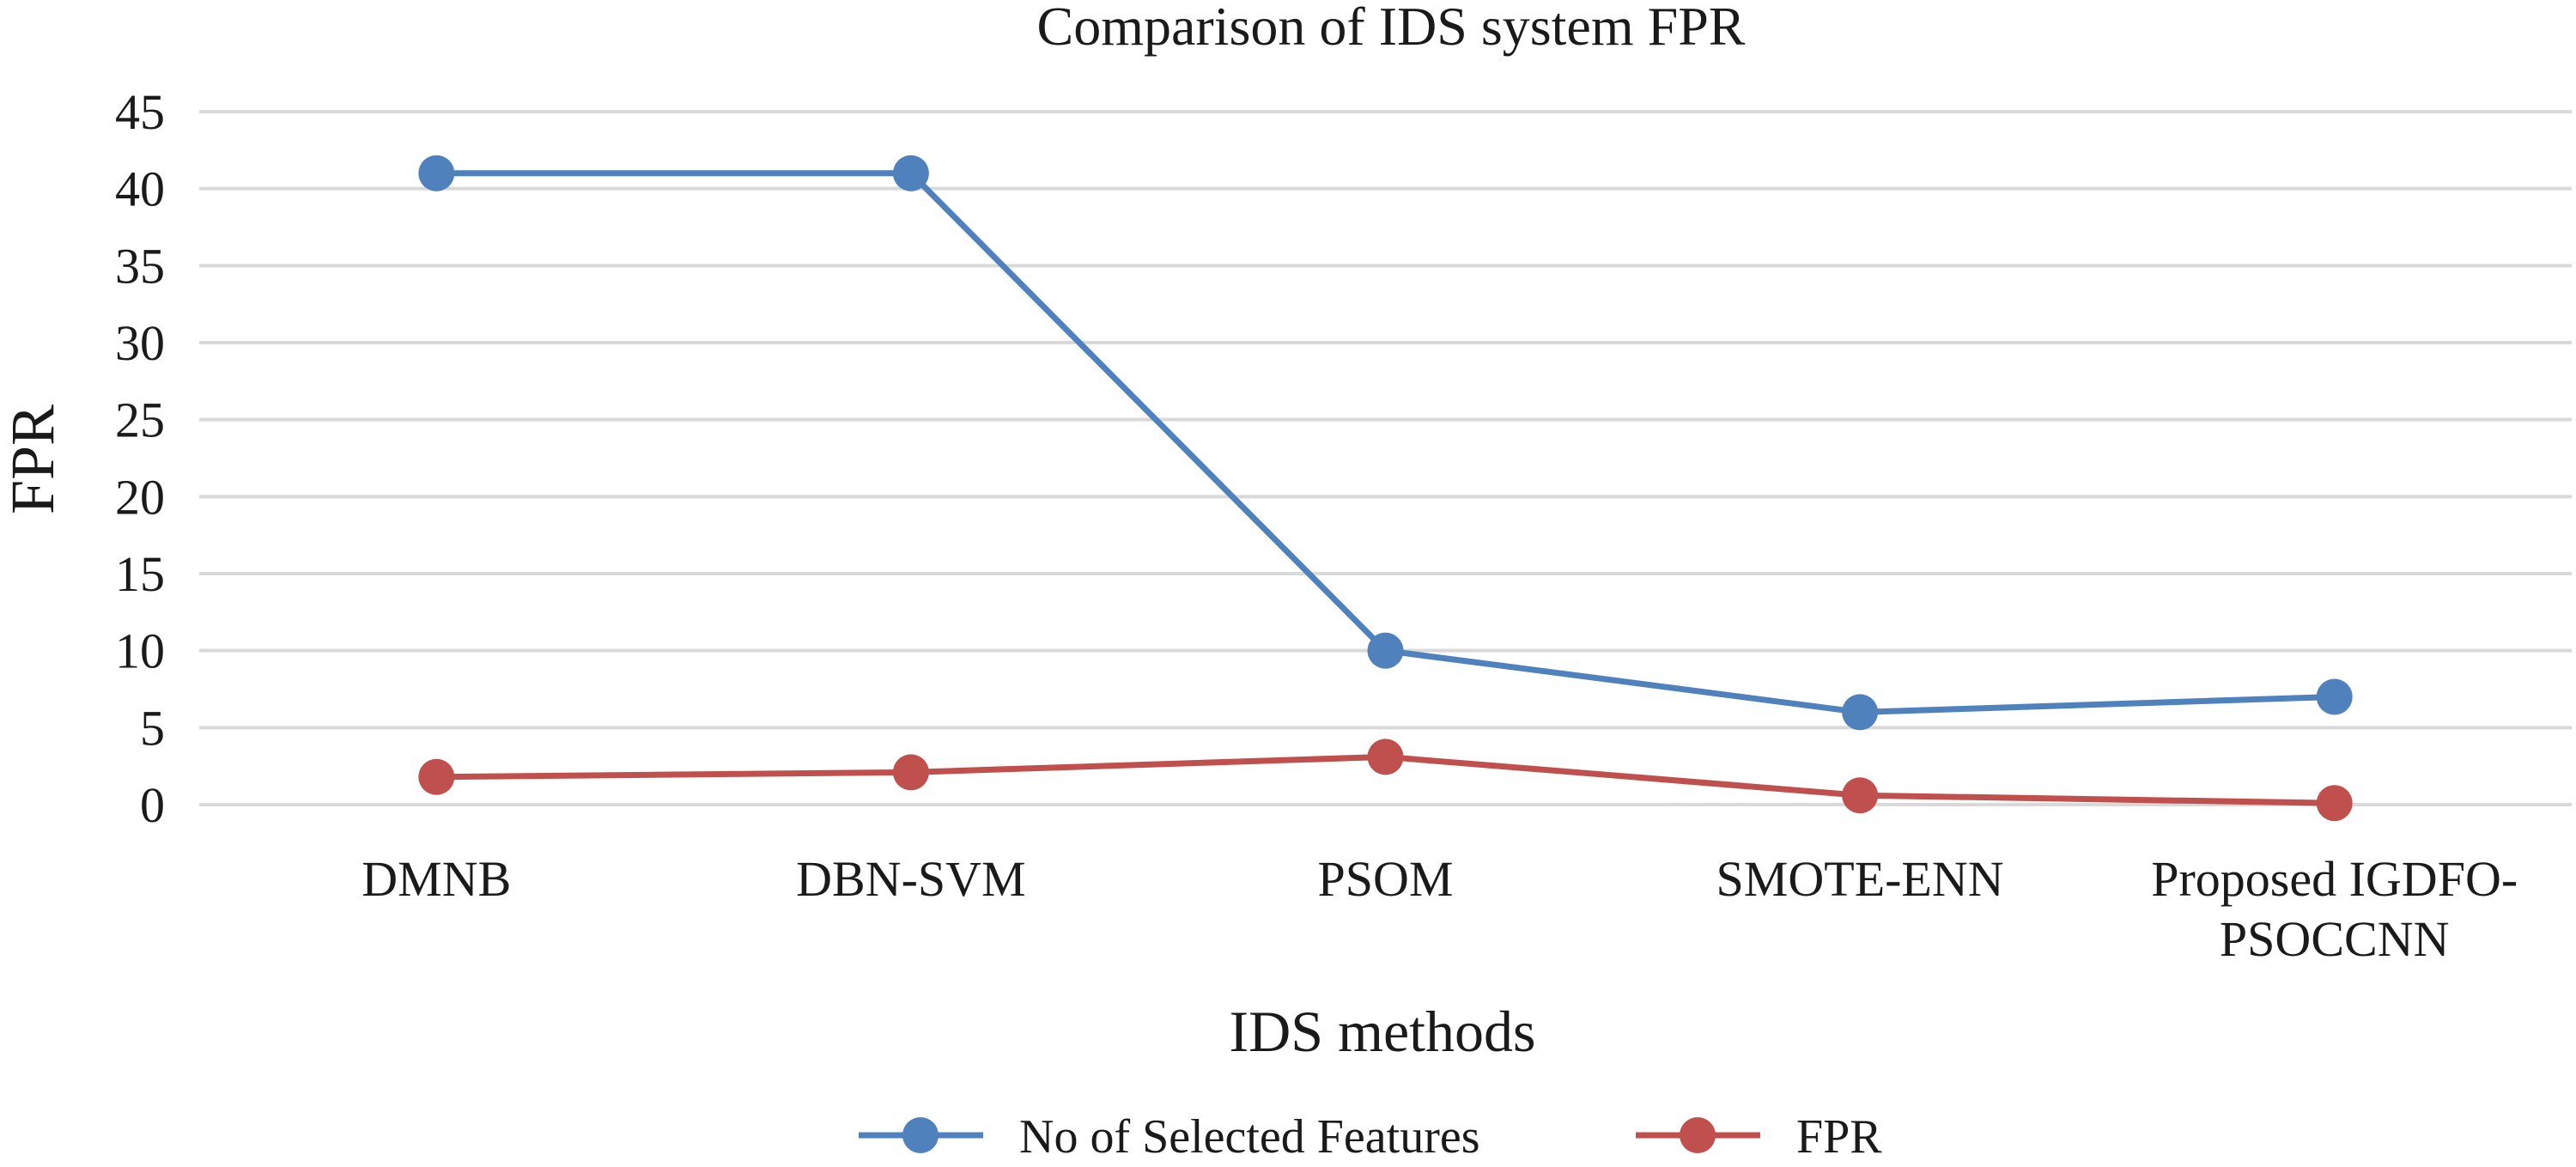 The image size is (2576, 1167). What do you see at coordinates (1759, 1137) in the screenshot?
I see `legend-item: FPR` at bounding box center [1759, 1137].